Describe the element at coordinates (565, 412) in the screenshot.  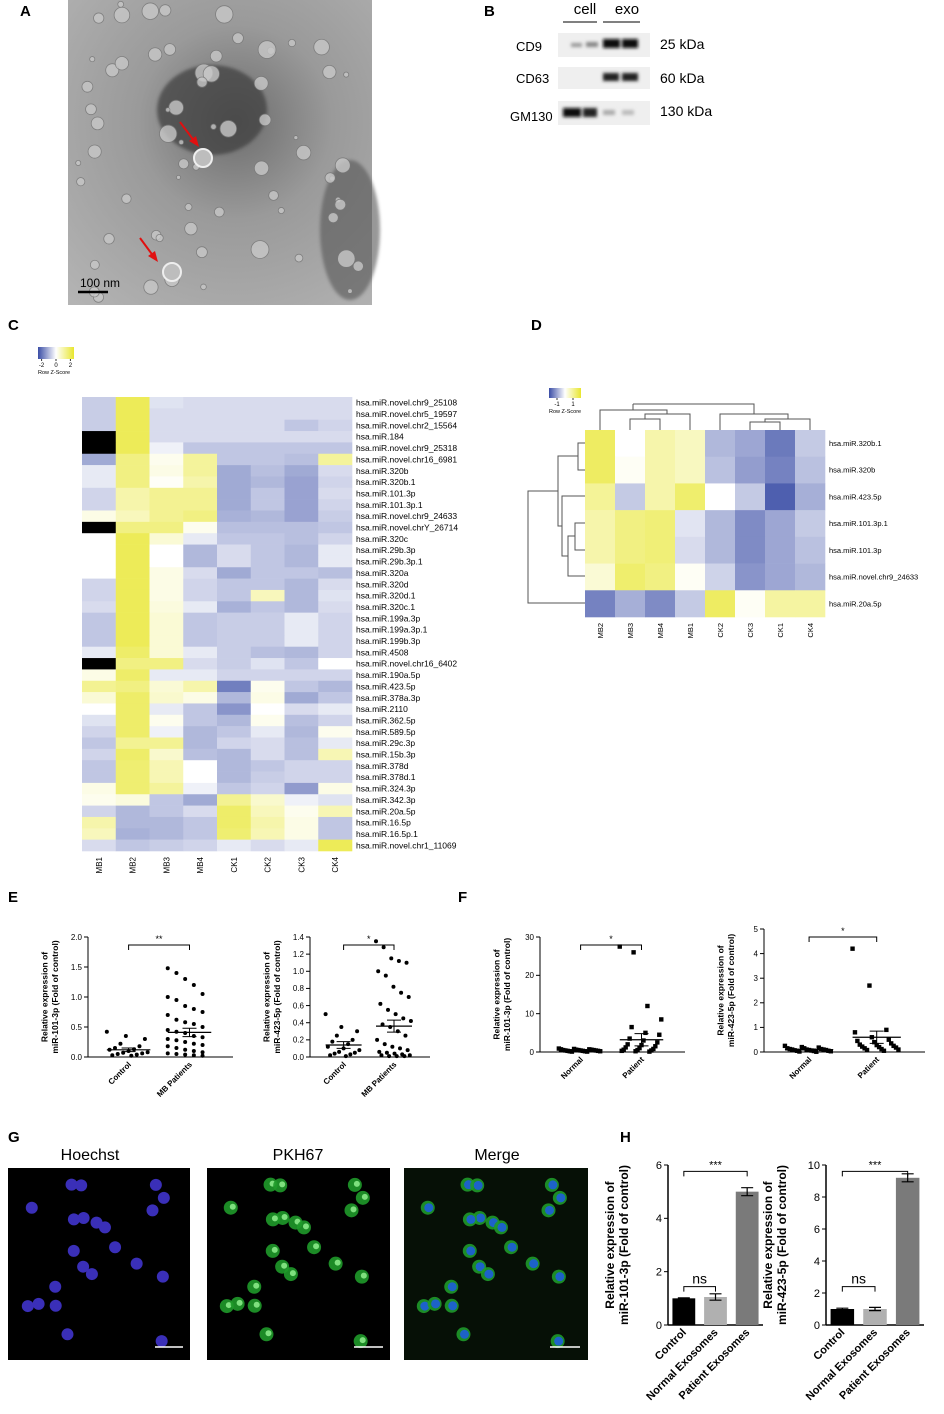
I see `legend-title: Row Z-Score` at that location.